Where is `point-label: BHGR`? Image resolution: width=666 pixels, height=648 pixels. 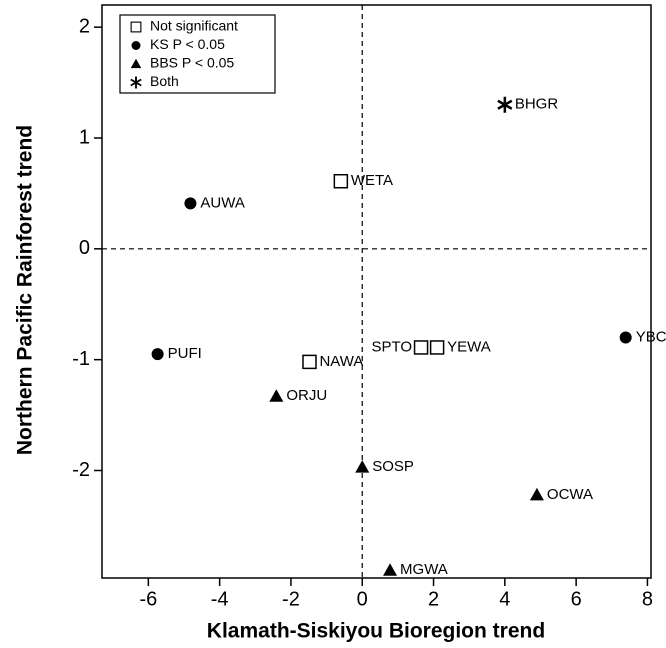
point-label: BHGR is located at coordinates (537, 104).